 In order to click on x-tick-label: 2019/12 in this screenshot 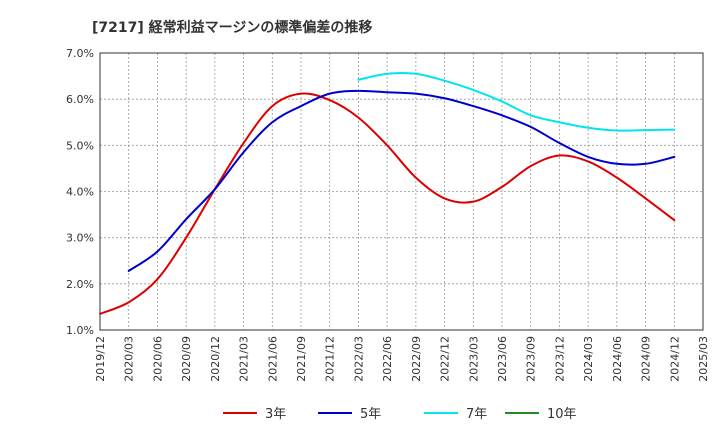, I will do `click(100, 359)`.